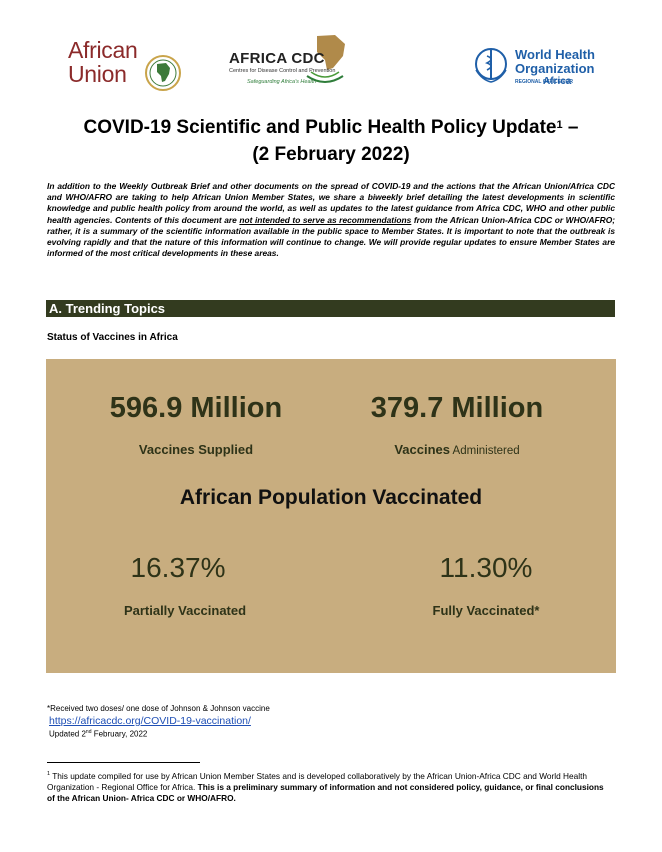  I want to click on vaccines-supplied-value: 596.9 Million, so click(196, 408).